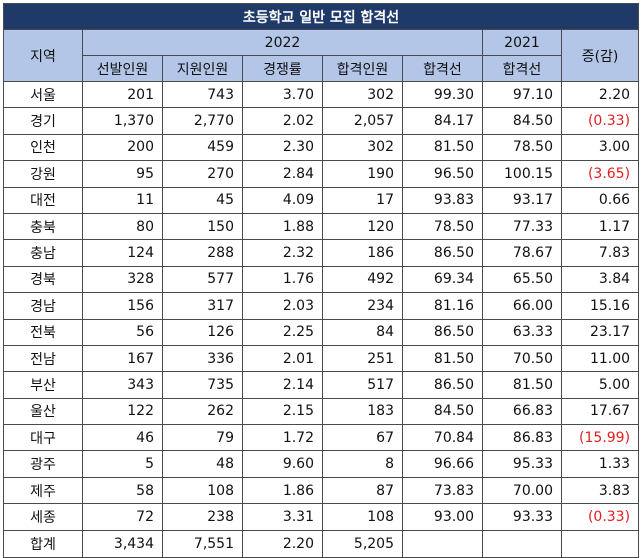  Describe the element at coordinates (122, 332) in the screenshot. I see `cell-selected: 56` at that location.